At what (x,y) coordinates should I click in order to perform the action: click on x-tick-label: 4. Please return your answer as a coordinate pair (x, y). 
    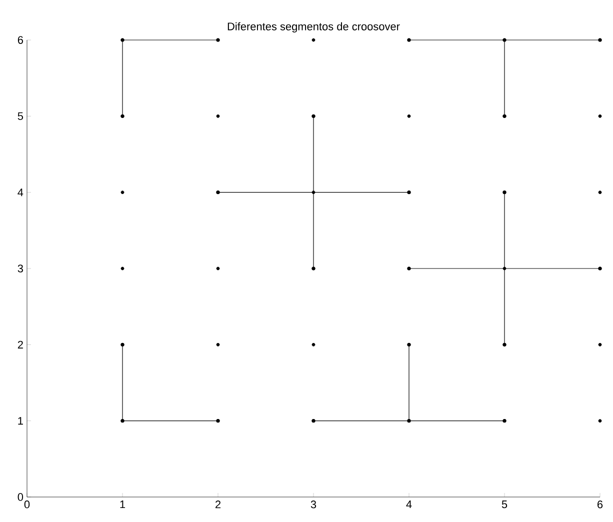
    Looking at the image, I should click on (409, 504).